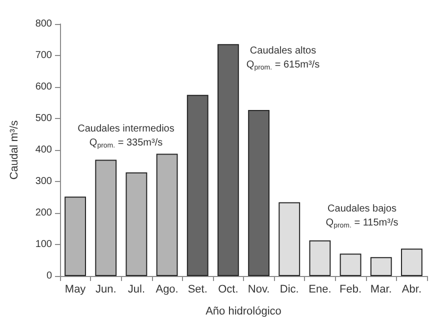 This screenshot has height=326, width=445. Describe the element at coordinates (412, 290) in the screenshot. I see `x-tick-label: Abr.` at that location.